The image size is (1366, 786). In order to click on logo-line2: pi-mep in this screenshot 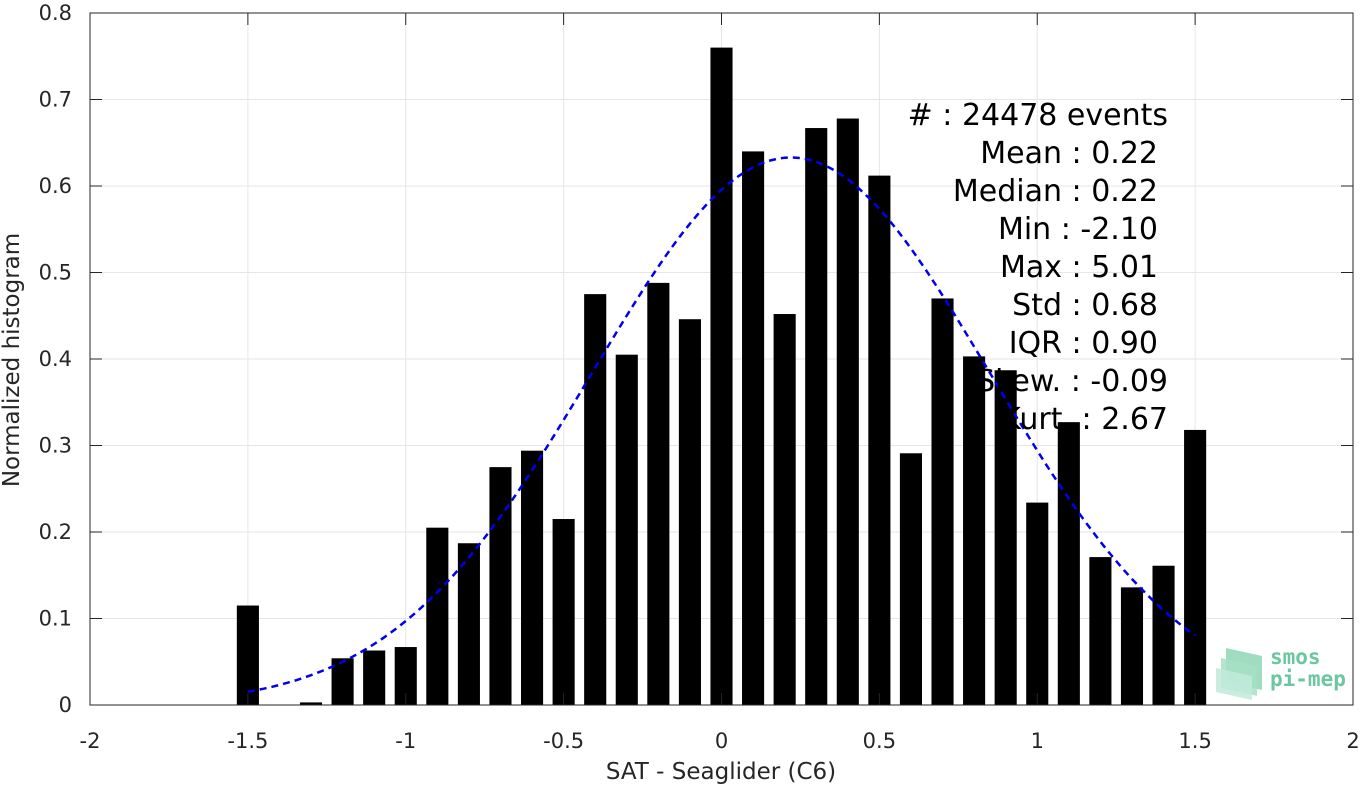, I will do `click(1308, 679)`.